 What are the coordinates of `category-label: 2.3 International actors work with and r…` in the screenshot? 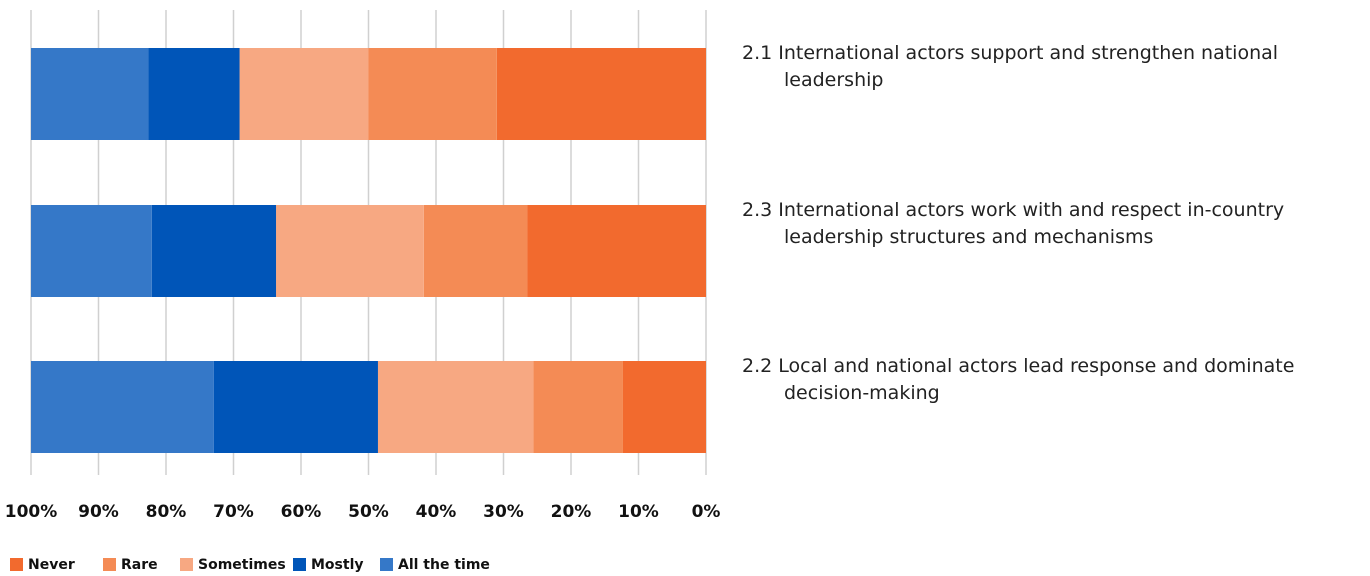 It's located at (1013, 223).